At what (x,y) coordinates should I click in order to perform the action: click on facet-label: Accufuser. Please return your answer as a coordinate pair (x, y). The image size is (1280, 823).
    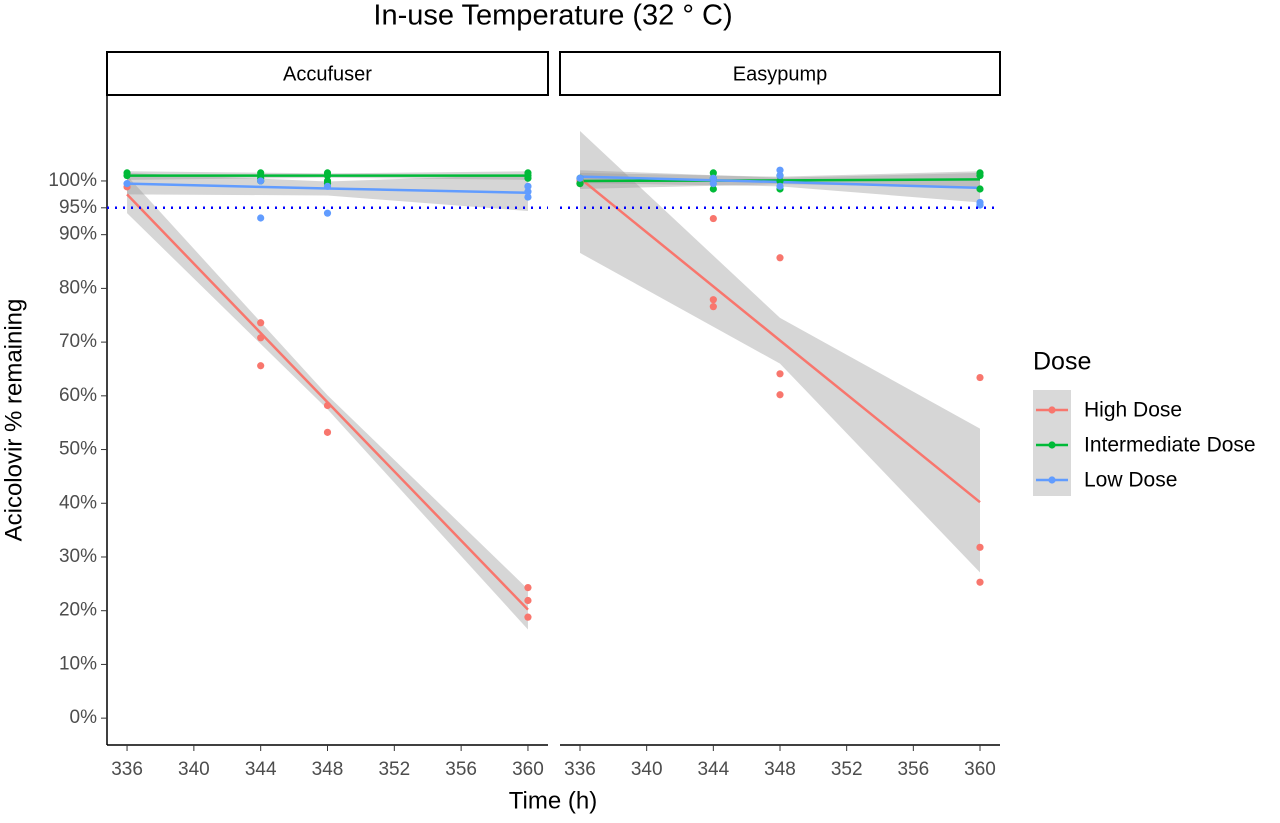
    Looking at the image, I should click on (327, 74).